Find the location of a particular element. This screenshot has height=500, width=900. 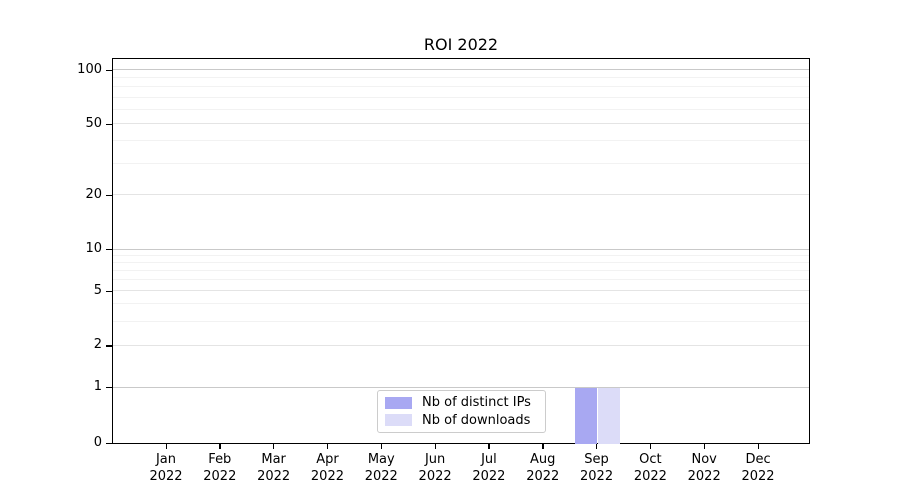

y-tick-label: 100 is located at coordinates (89, 69).